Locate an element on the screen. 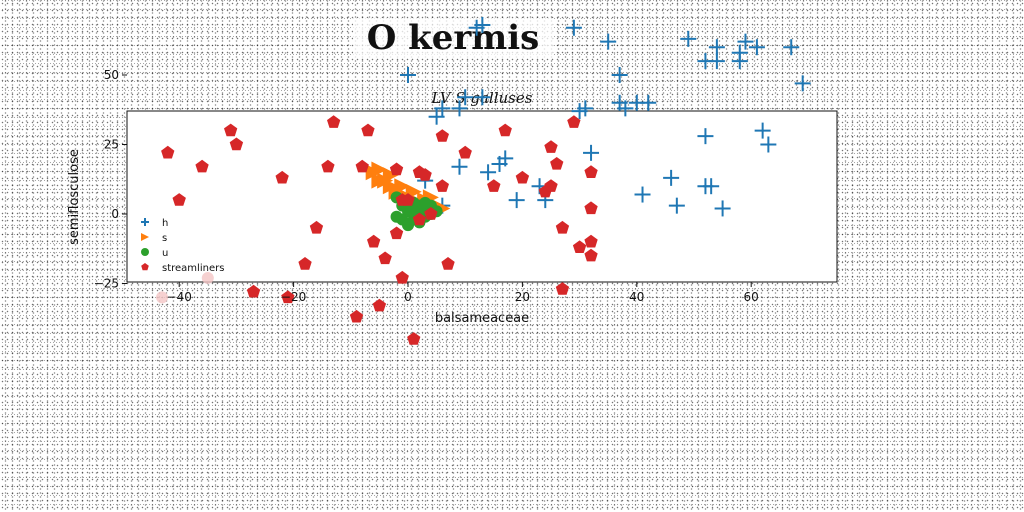  legend-label-u: u is located at coordinates (165, 253).